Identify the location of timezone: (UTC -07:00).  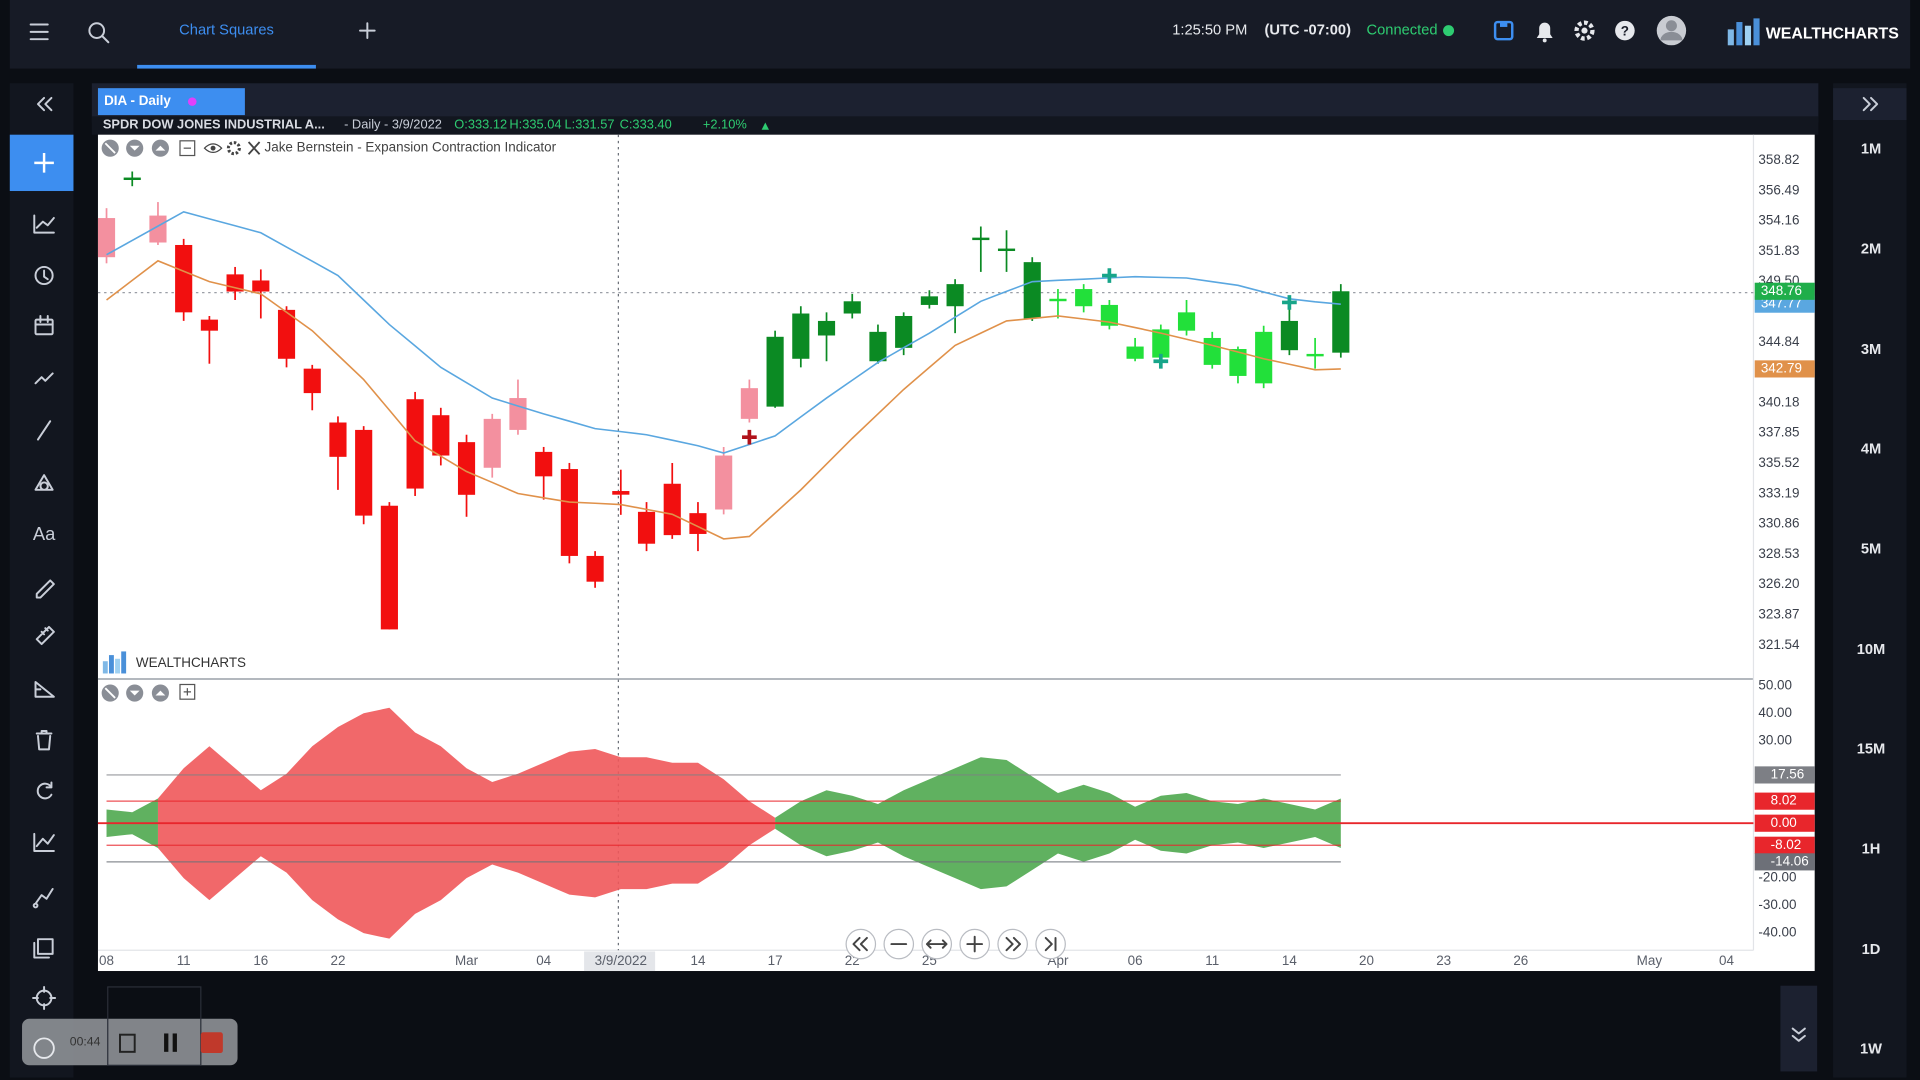
(1307, 30).